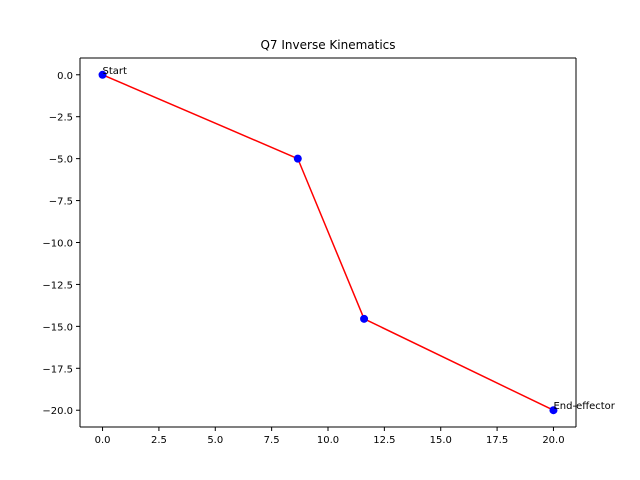  I want to click on annotation-label: End-effector, so click(584, 406).